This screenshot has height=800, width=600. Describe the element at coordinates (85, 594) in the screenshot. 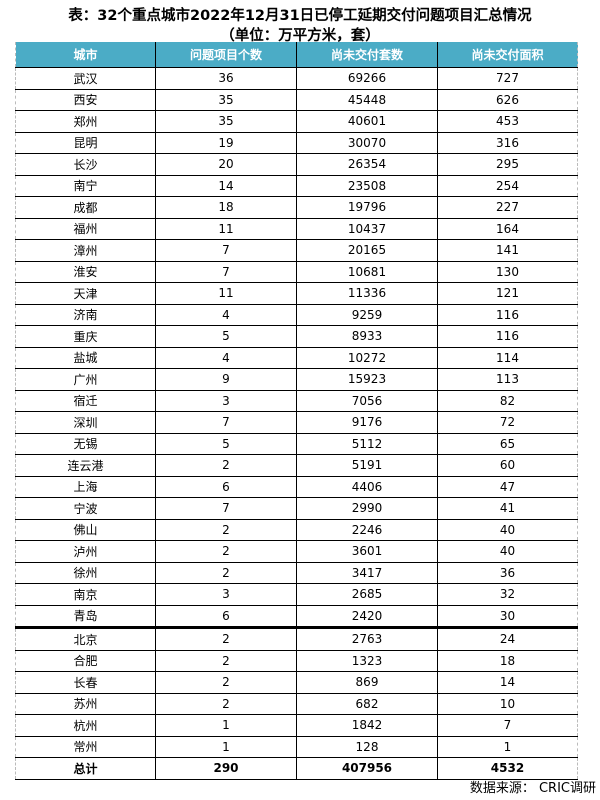

I see `table-cell: 南京` at that location.